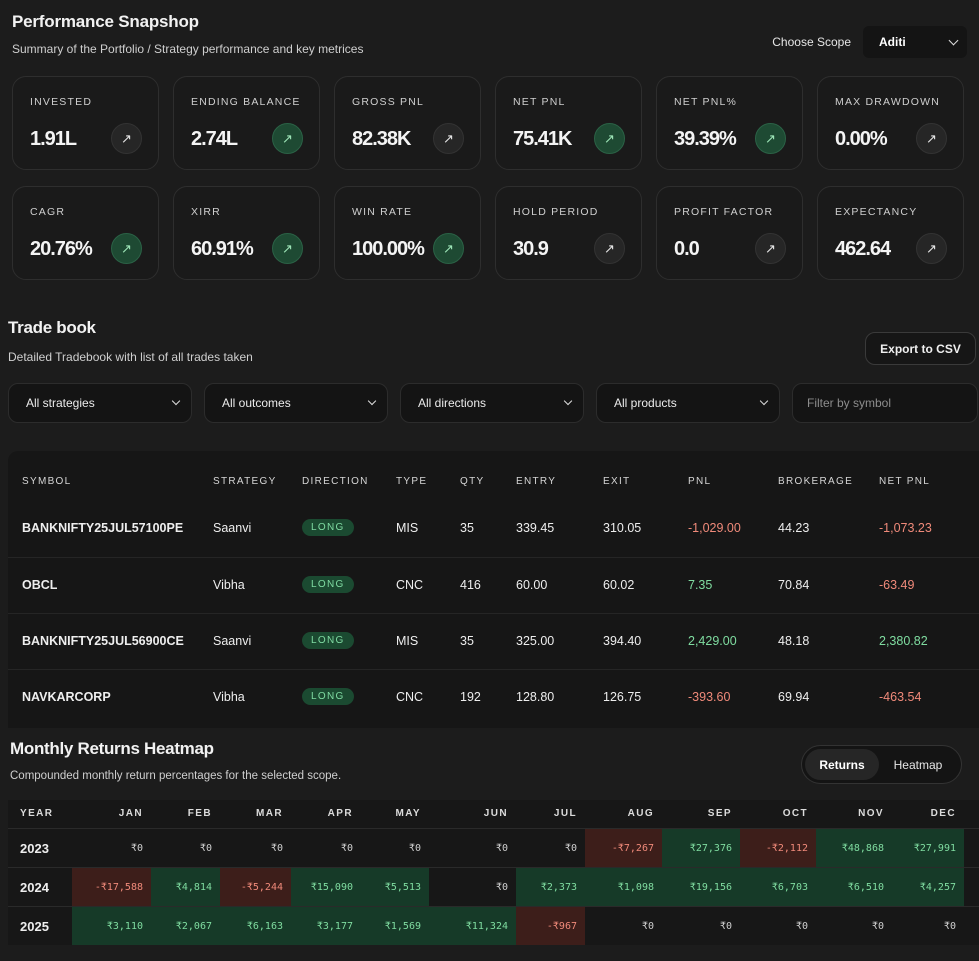 This screenshot has width=979, height=961. Describe the element at coordinates (794, 697) in the screenshot. I see `brokerage-cell: 69.94` at that location.